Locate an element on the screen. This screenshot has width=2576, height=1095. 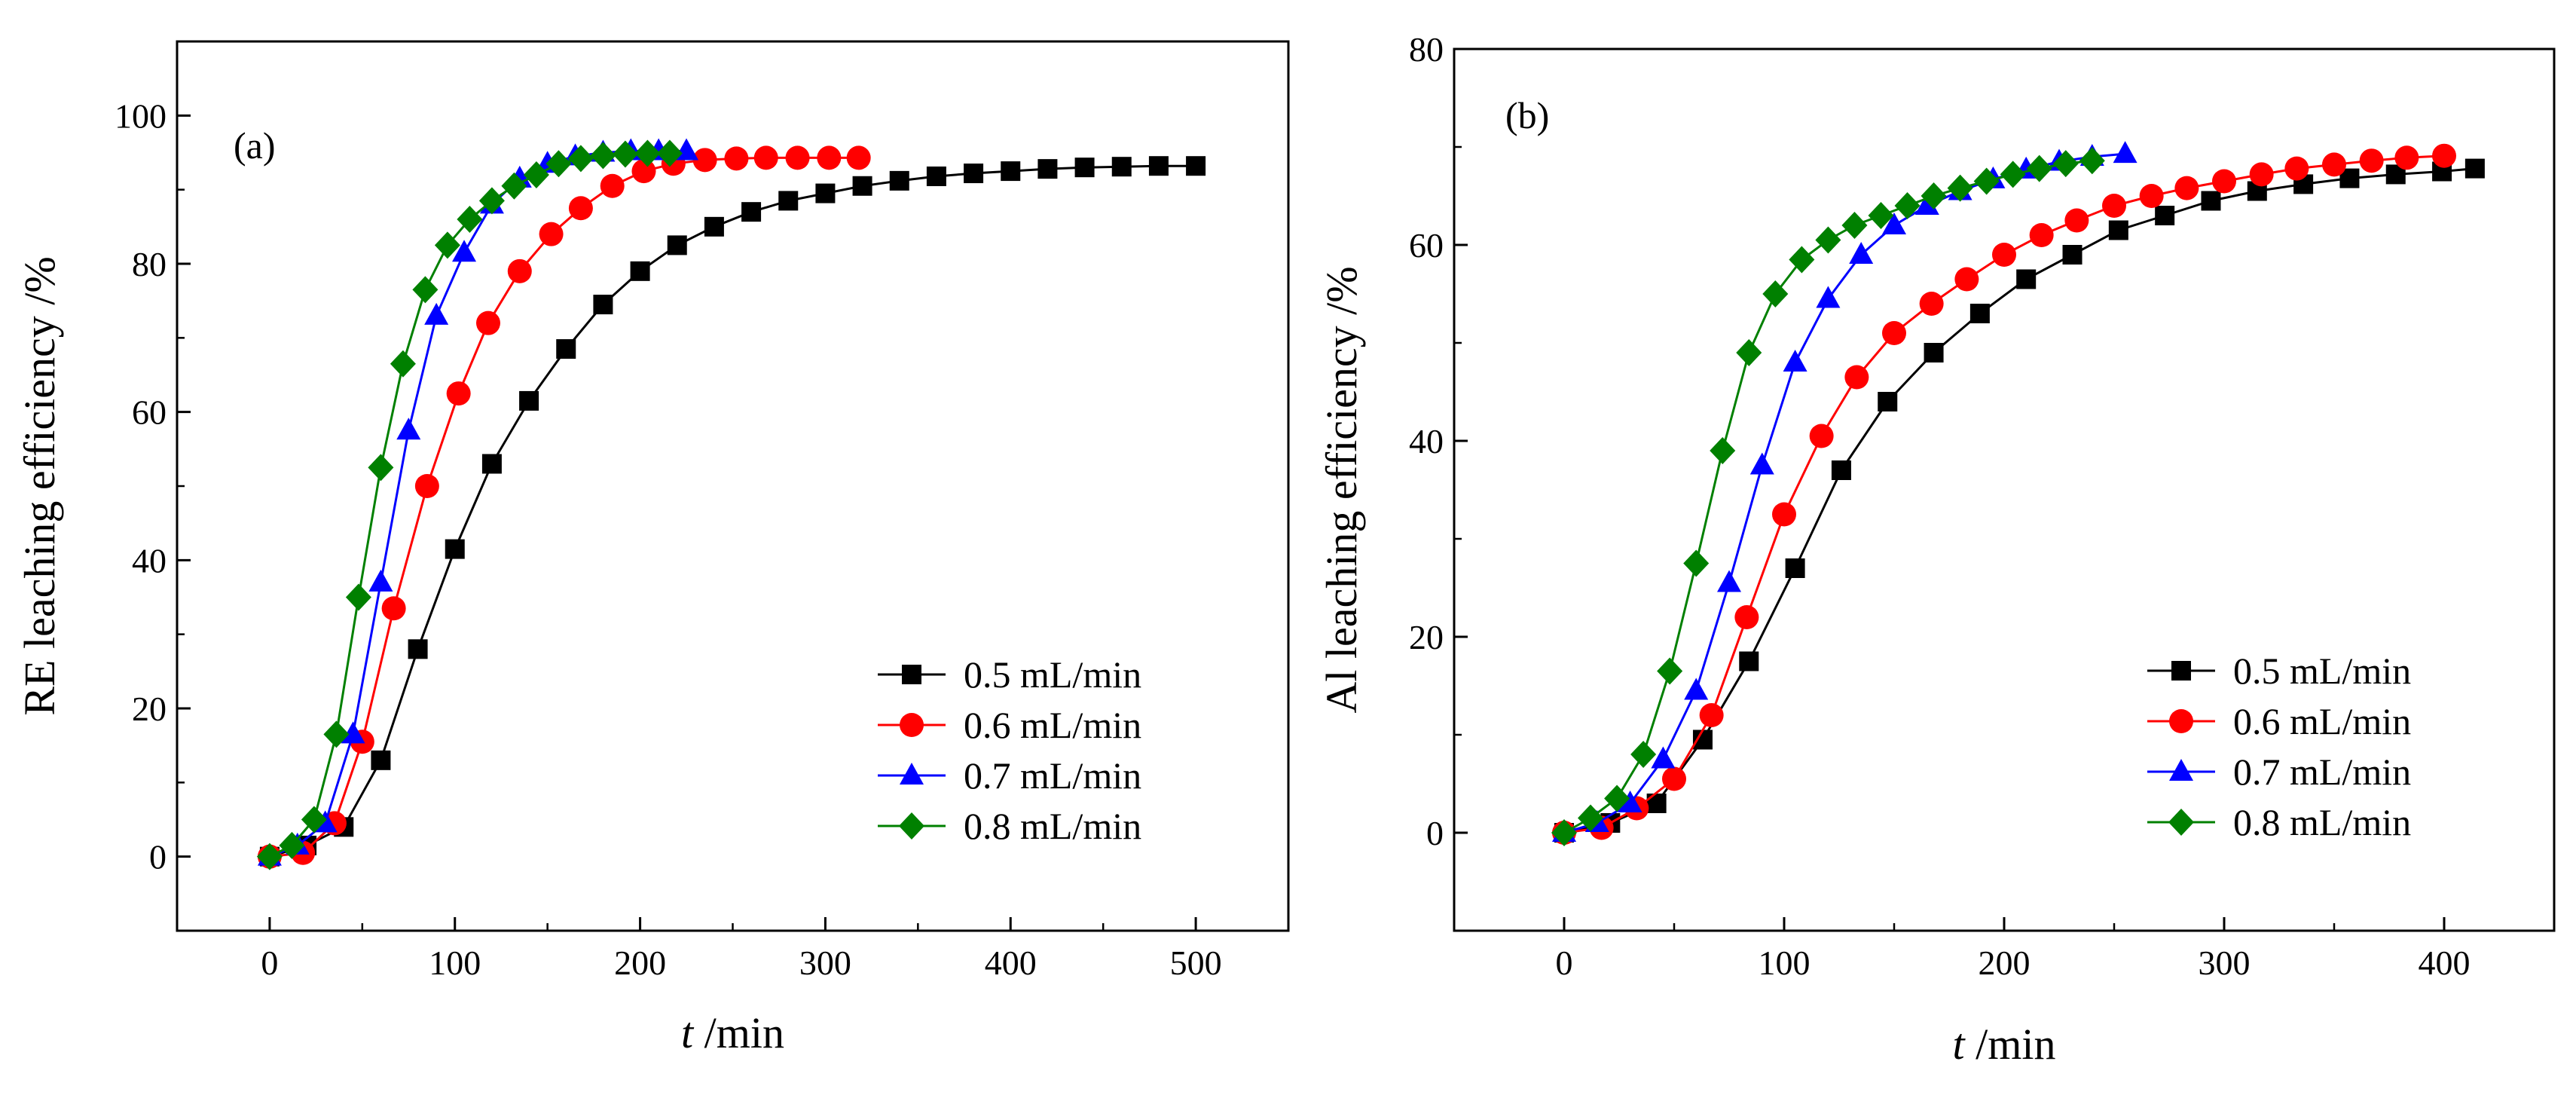
y-tick-label: 20 is located at coordinates (149, 709).